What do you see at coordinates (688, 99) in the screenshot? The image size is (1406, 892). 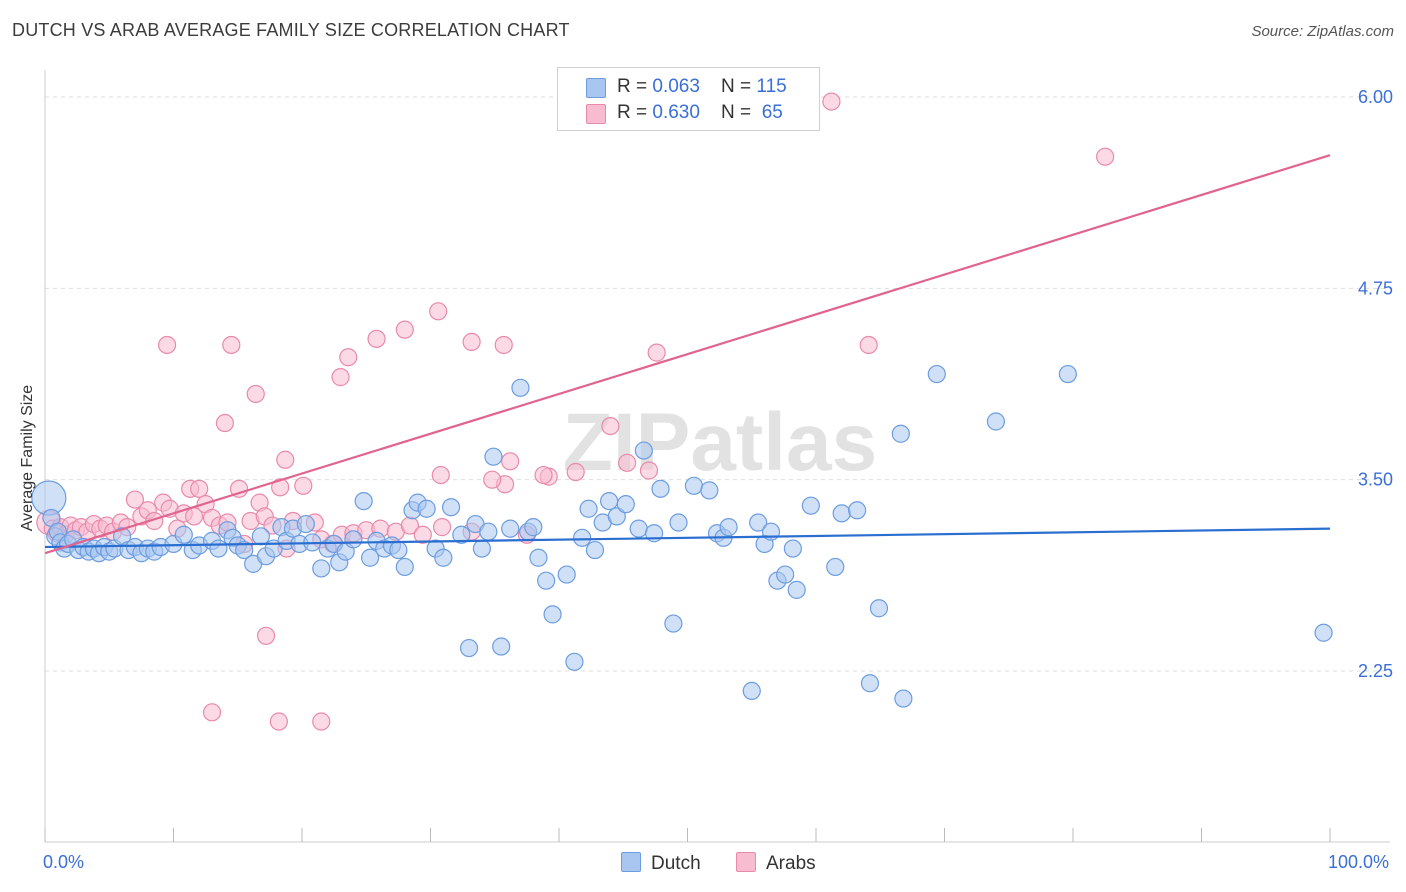 I see `correlation-legend: R = 0.063 N = 115 R = 0.630 N = 65` at bounding box center [688, 99].